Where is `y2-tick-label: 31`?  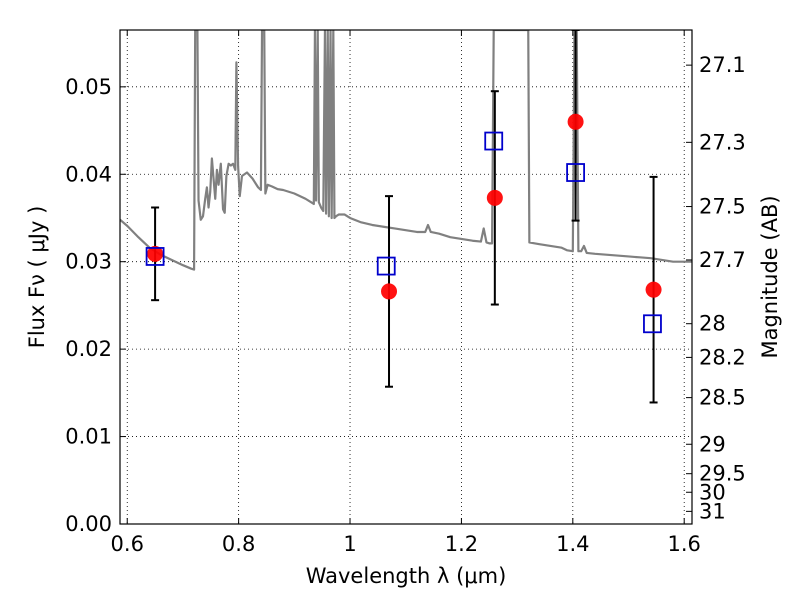 y2-tick-label: 31 is located at coordinates (712, 511).